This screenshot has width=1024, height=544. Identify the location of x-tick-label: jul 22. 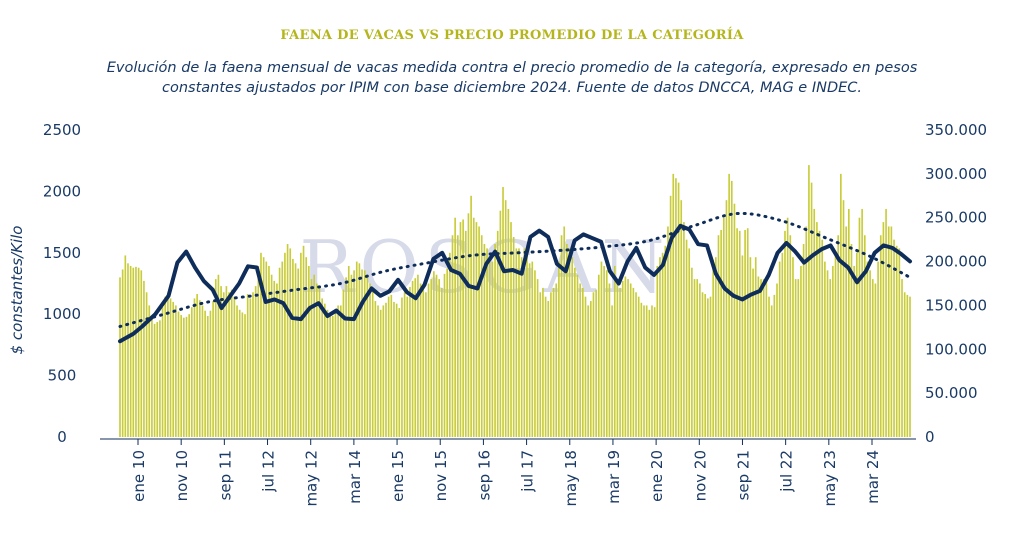
(787, 471).